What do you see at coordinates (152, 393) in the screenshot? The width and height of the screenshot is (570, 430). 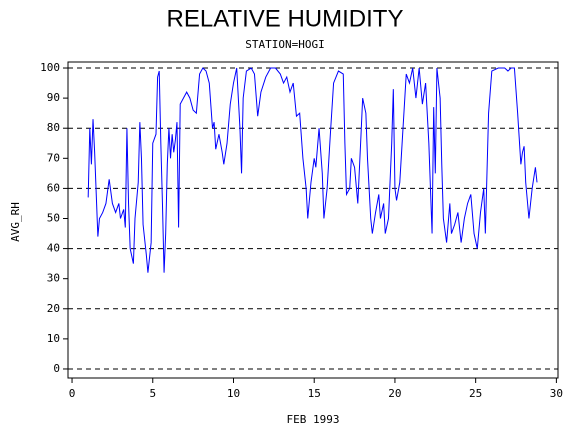 I see `x-tick-label: 5` at bounding box center [152, 393].